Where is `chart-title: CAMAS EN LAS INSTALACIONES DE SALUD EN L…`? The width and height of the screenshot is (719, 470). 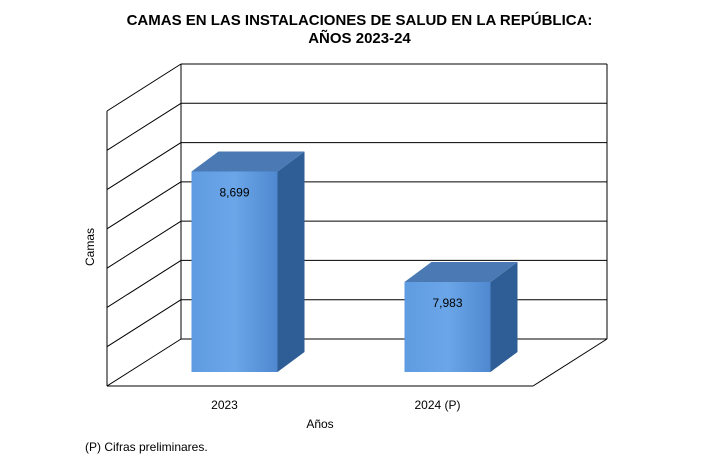 chart-title: CAMAS EN LAS INSTALACIONES DE SALUD EN L… is located at coordinates (359, 30).